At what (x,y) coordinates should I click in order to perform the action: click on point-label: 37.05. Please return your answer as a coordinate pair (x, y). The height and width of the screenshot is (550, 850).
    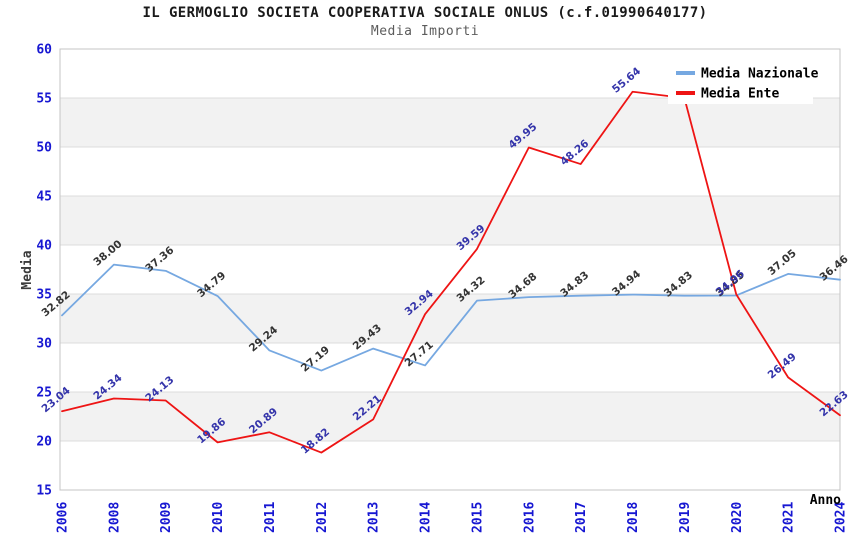
    Looking at the image, I should click on (782, 262).